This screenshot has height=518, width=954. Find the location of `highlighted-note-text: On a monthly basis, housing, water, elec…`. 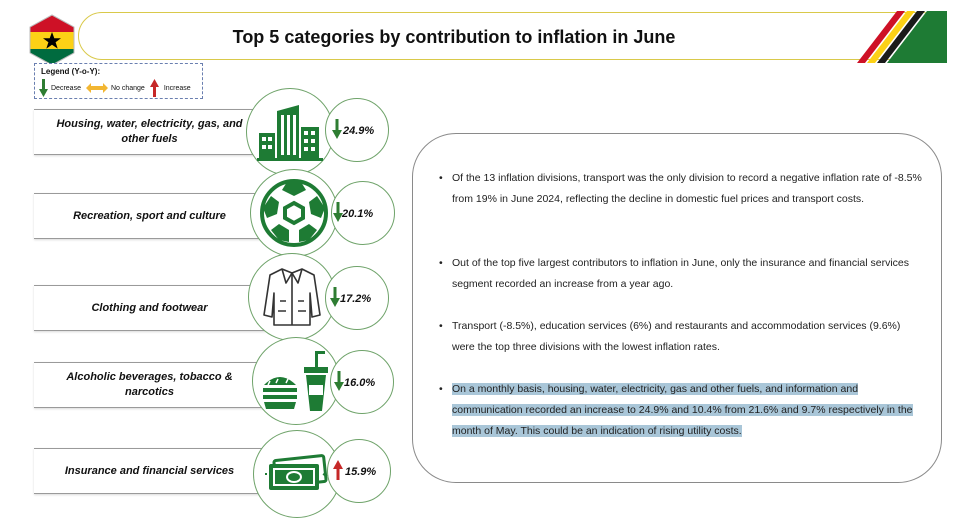

highlighted-note-text: On a monthly basis, housing, water, elec… is located at coordinates (682, 410).